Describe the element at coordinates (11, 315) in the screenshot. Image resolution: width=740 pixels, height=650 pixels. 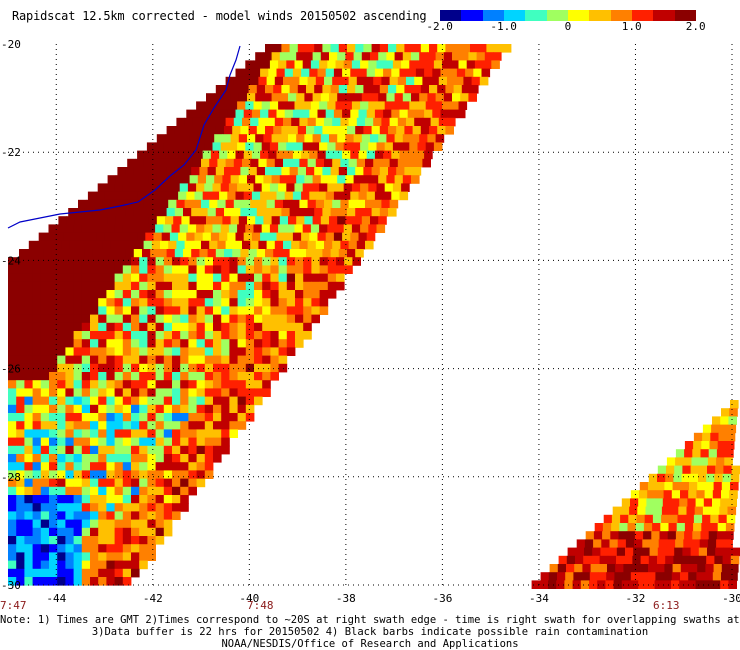
I see `latitude-labels: -20-22-24-26-28-30` at that location.